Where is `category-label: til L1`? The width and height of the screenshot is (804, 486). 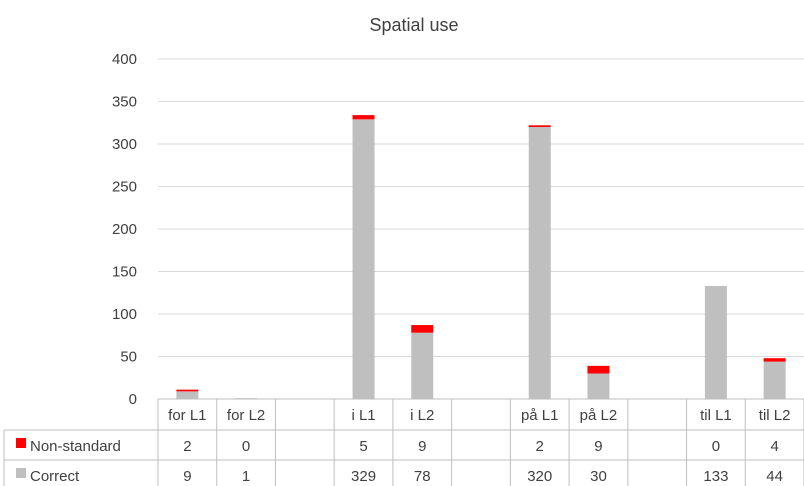 category-label: til L1 is located at coordinates (716, 415).